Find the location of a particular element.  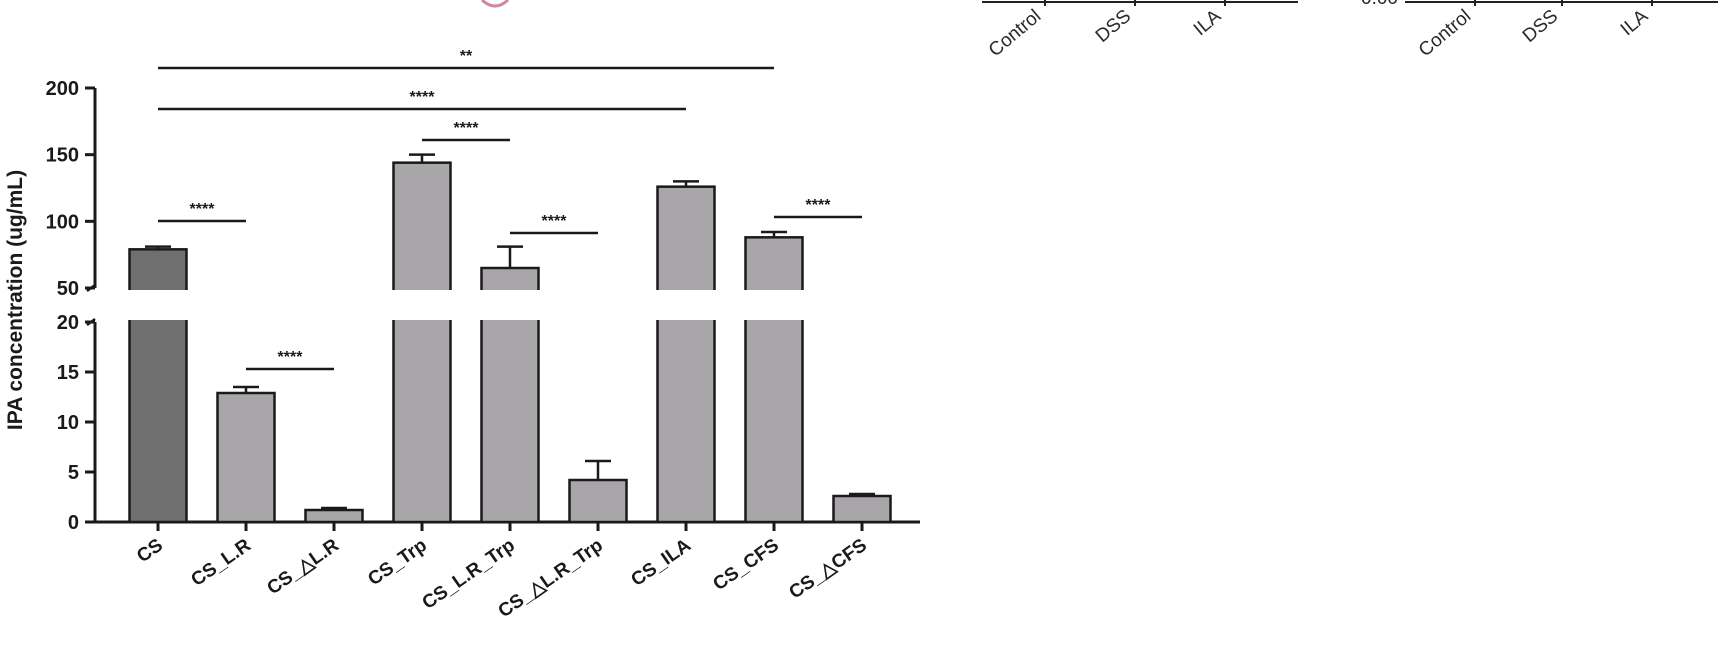

y-lower-tick-label: 10 is located at coordinates (68, 423).